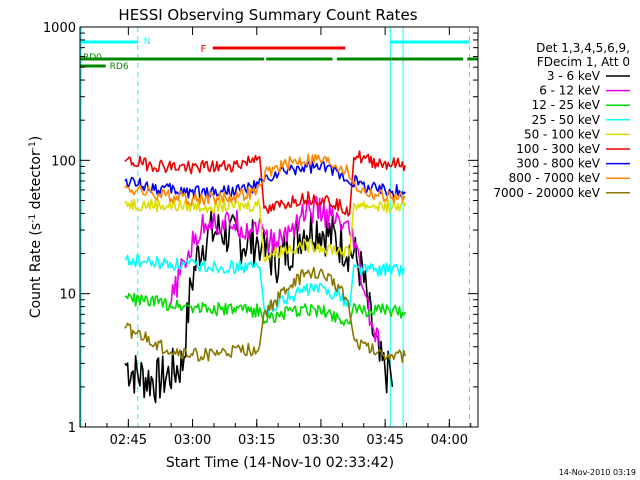 This screenshot has height=480, width=640. What do you see at coordinates (583, 62) in the screenshot?
I see `legend-header-2: FDecim 1, Att 0` at bounding box center [583, 62].